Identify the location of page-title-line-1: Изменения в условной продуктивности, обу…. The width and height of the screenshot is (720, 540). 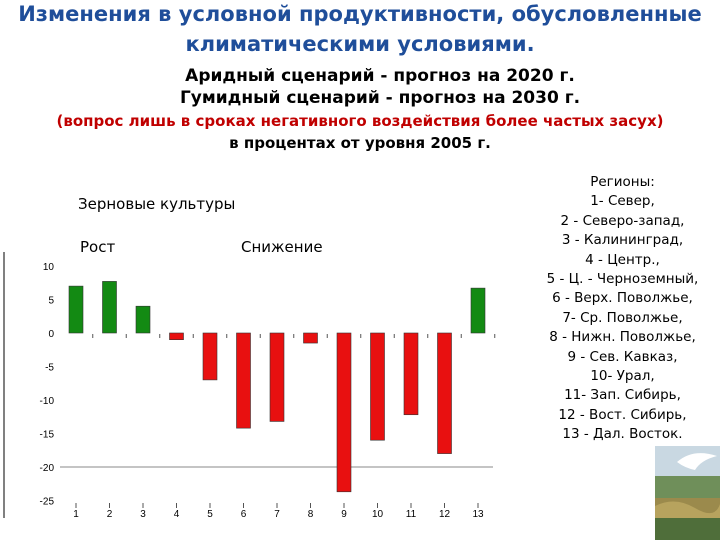
(360, 14).